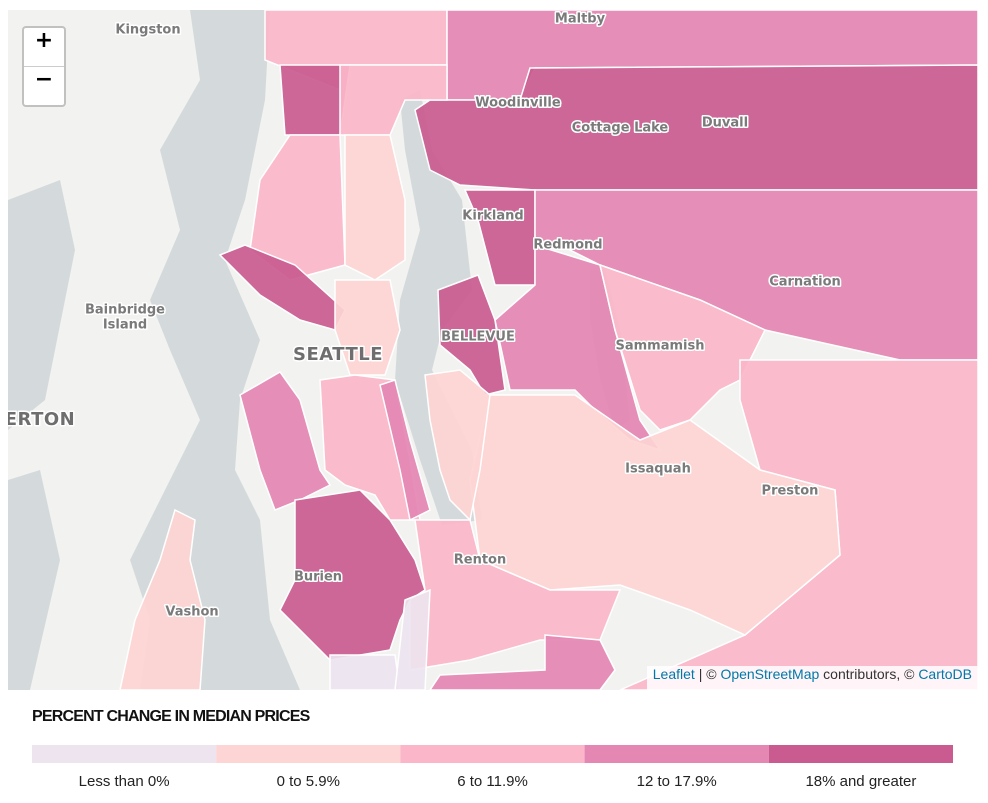 This screenshot has width=988, height=803. What do you see at coordinates (770, 674) in the screenshot?
I see `osm-link: OpenStreetMap` at bounding box center [770, 674].